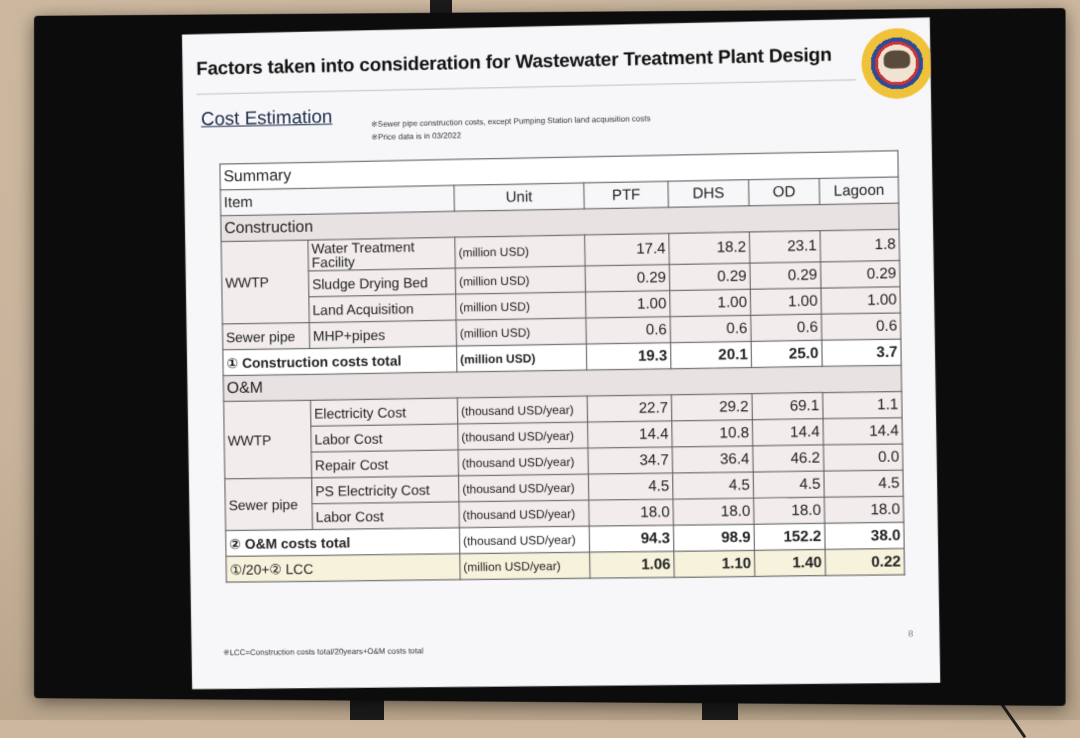 This screenshot has height=738, width=1080. Describe the element at coordinates (712, 433) in the screenshot. I see `value-dhs: 10.8` at that location.